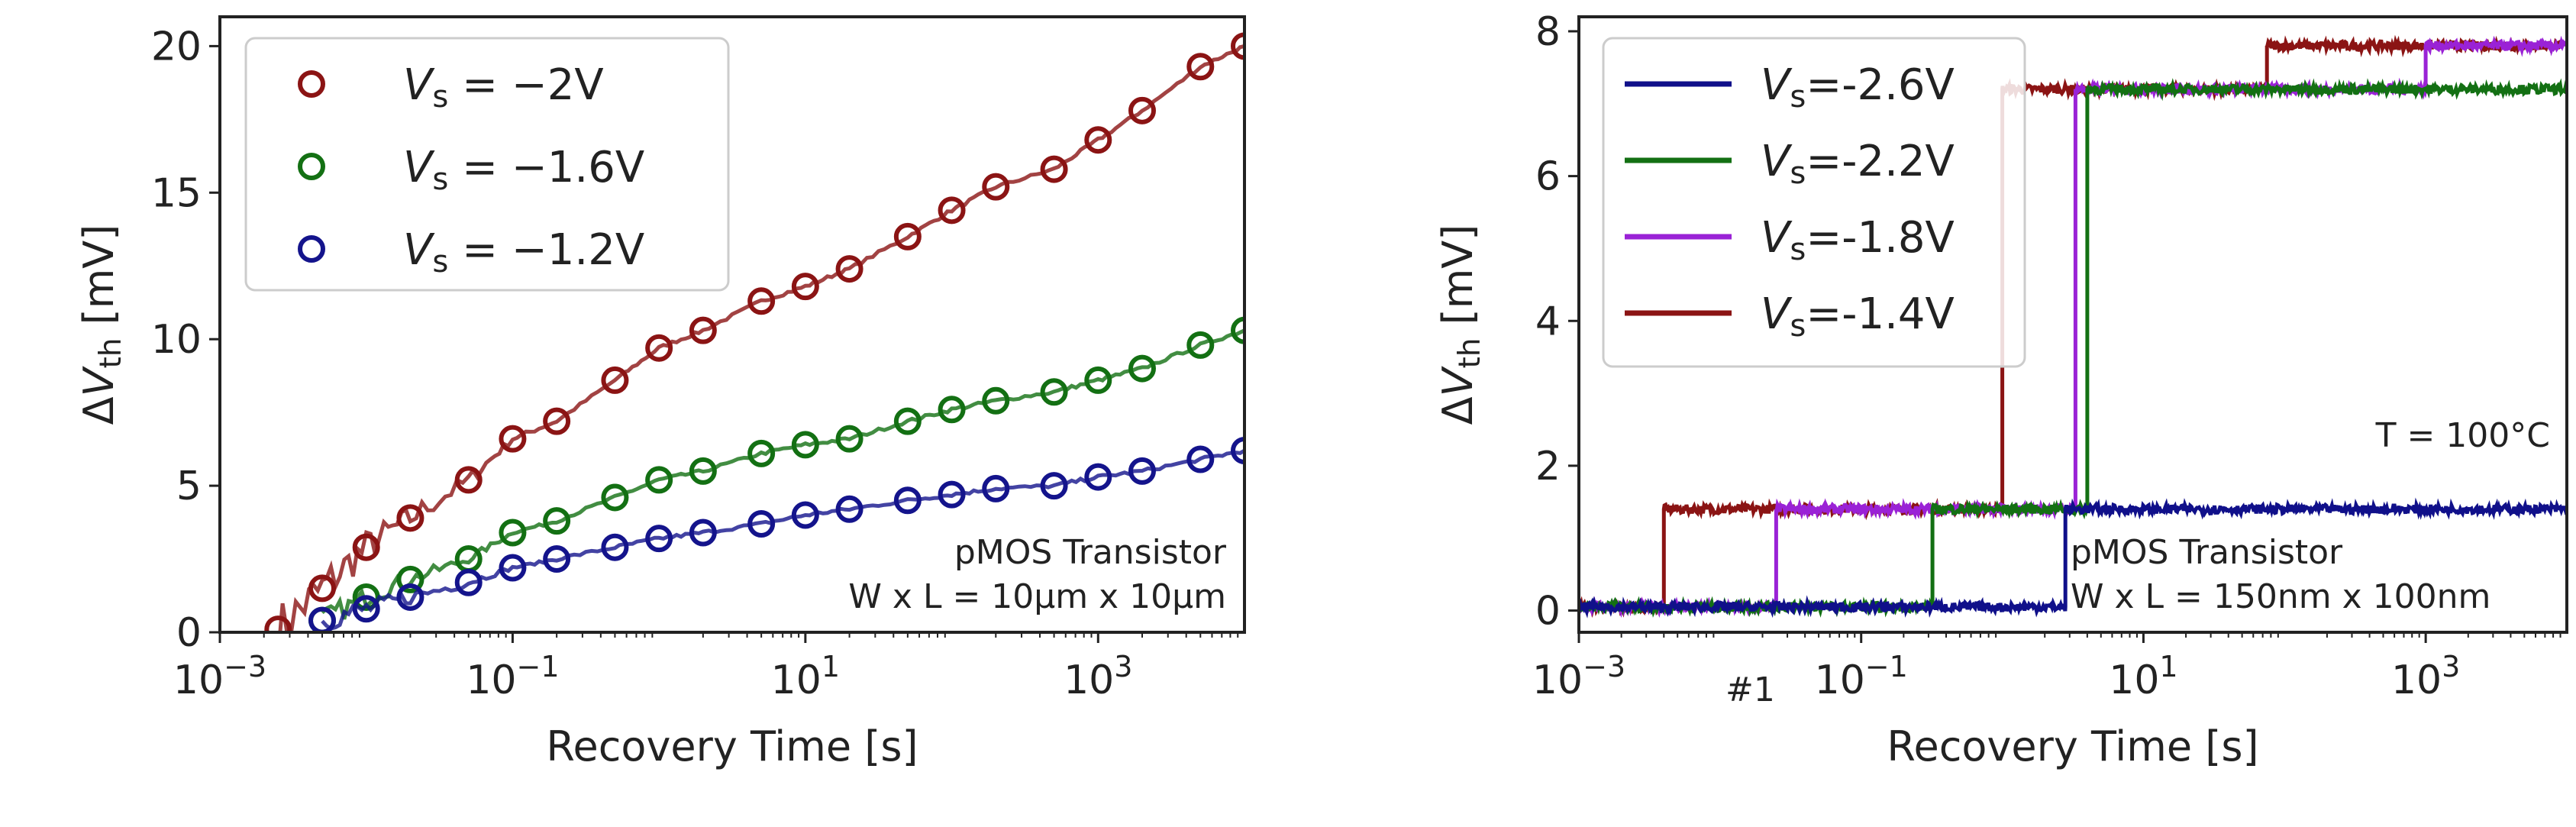 This screenshot has width=2576, height=827. I want to click on y-tick-label: 20, so click(176, 47).